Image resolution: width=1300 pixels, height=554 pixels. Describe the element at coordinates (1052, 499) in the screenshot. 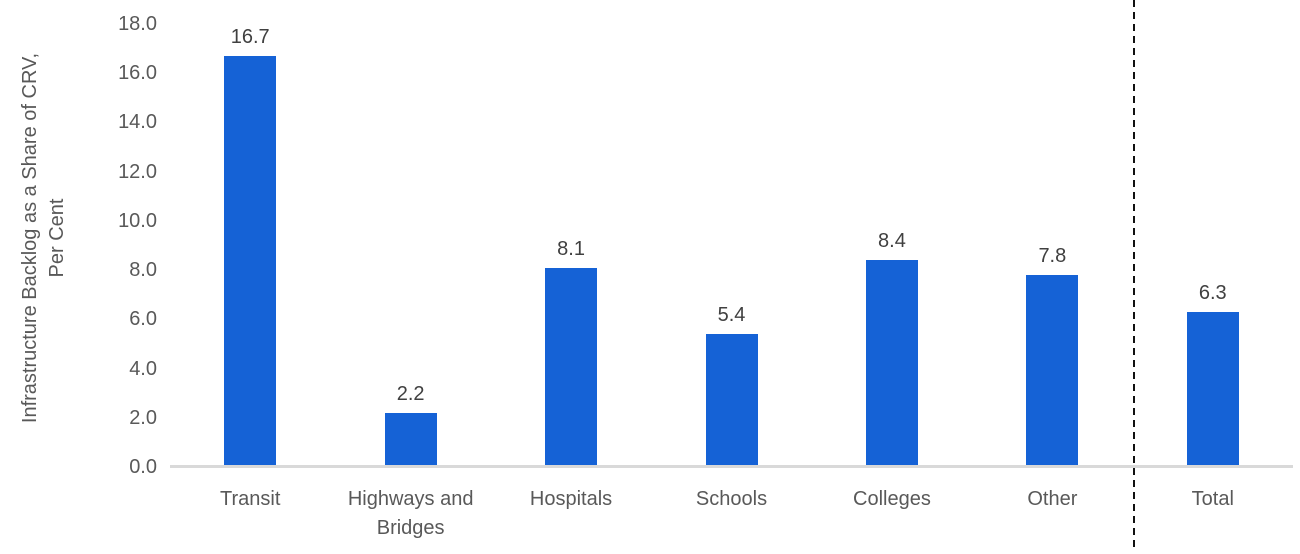

I see `category-label: Other` at that location.